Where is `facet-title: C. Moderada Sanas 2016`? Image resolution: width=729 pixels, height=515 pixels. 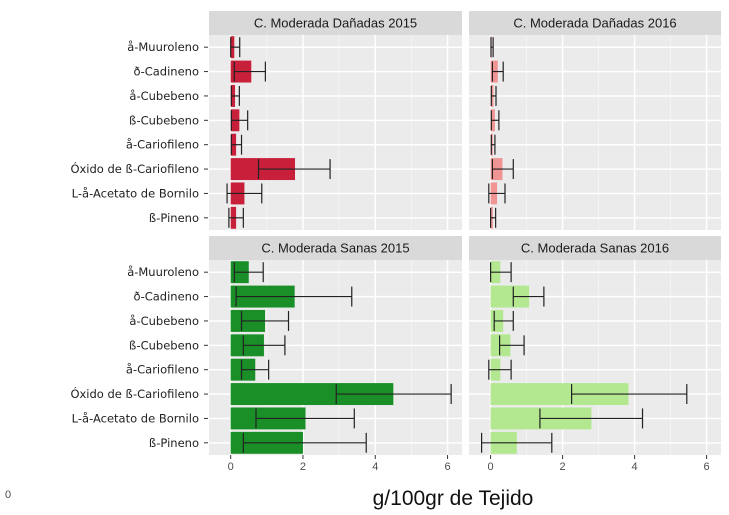
facet-title: C. Moderada Sanas 2016 is located at coordinates (595, 248).